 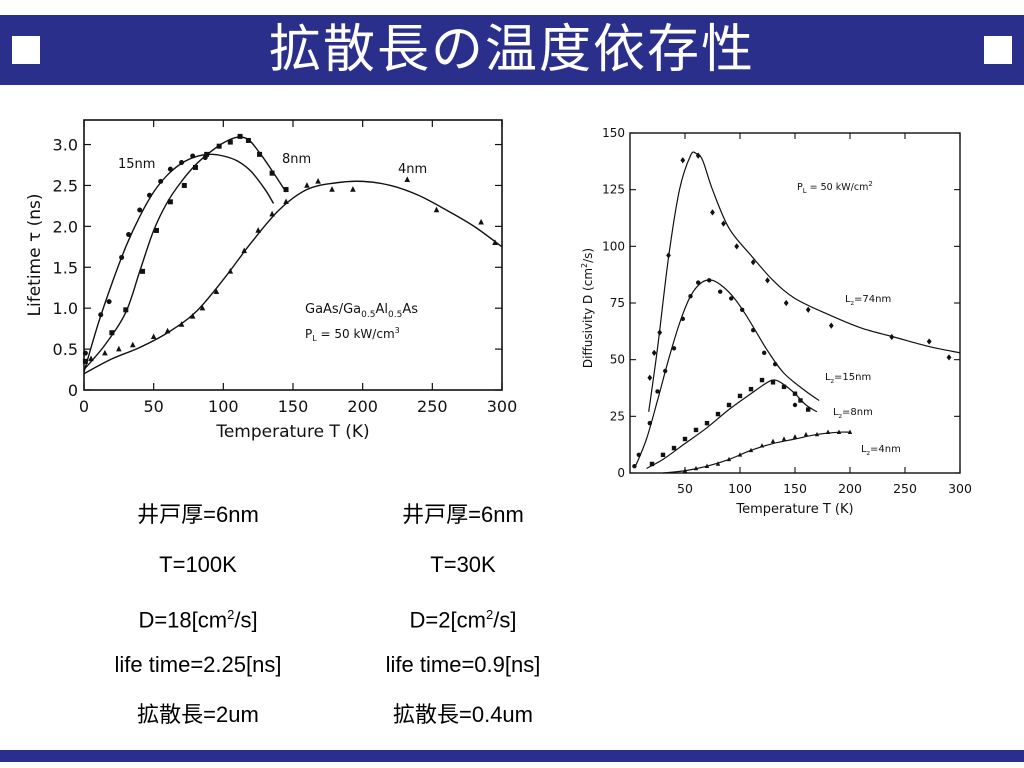 I want to click on lifetime-x-tick-label: 0, so click(x=84, y=406).